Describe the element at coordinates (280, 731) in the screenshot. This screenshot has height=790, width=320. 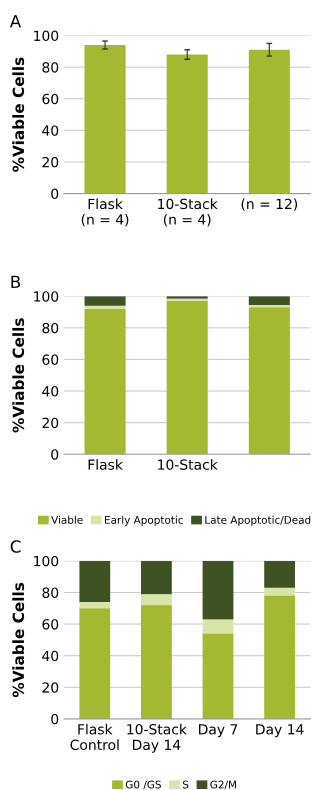
I see `x-tick-label: Day 14` at that location.